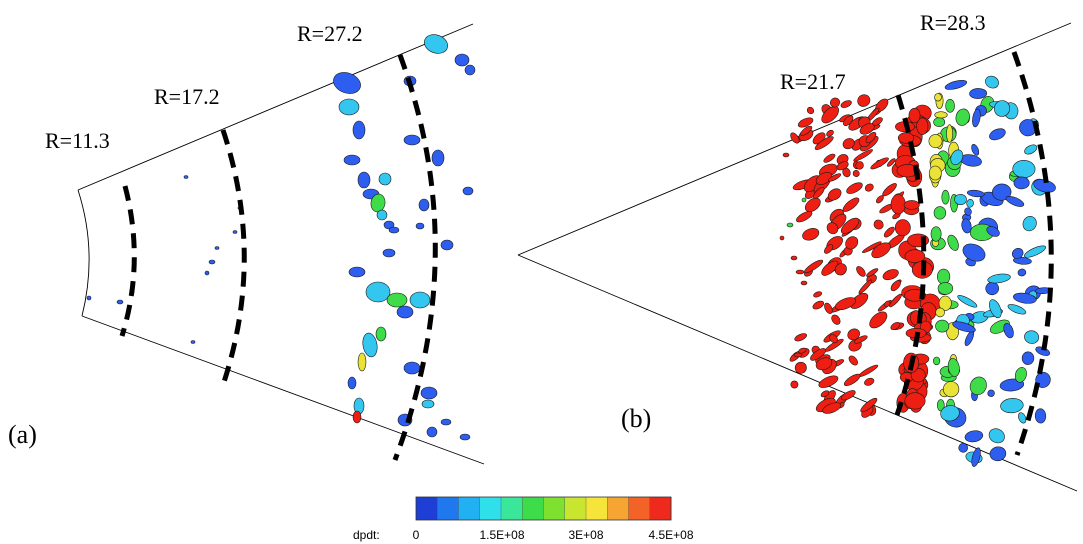 The height and width of the screenshot is (544, 1083). What do you see at coordinates (366, 535) in the screenshot?
I see `colorbar-variable-label: dpdt:` at bounding box center [366, 535].